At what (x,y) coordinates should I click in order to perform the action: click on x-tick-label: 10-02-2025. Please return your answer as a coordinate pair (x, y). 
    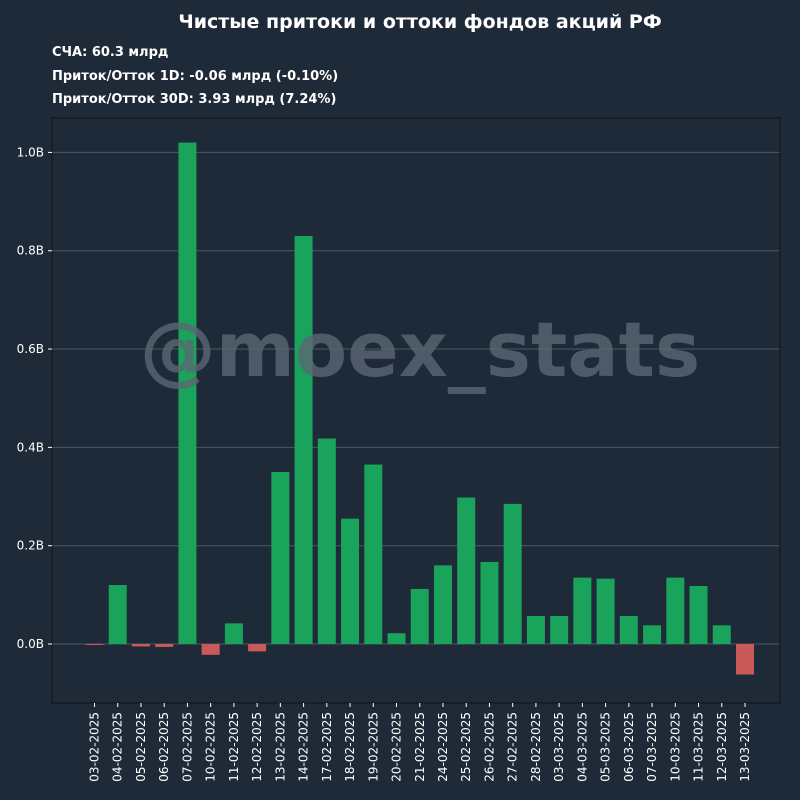
    Looking at the image, I should click on (211, 747).